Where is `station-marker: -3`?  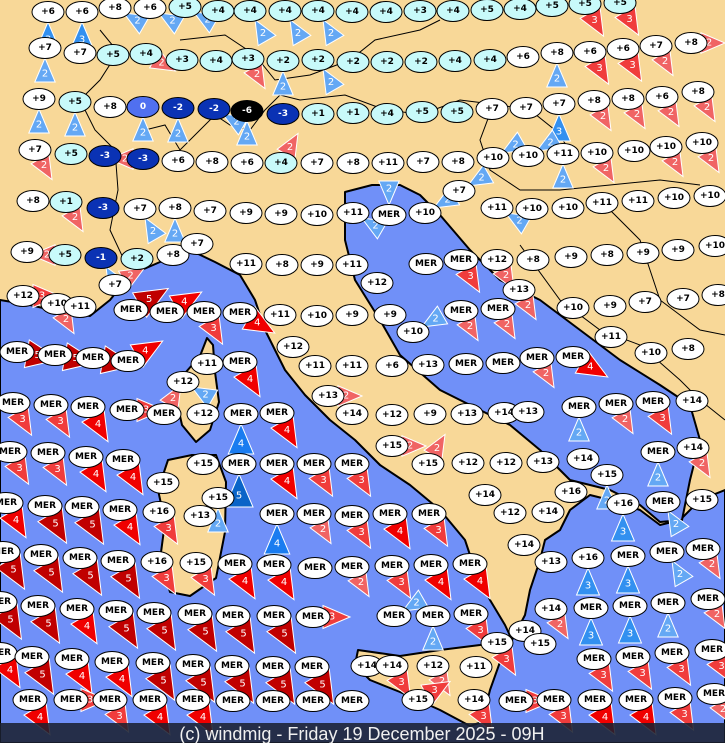
station-marker: -3 is located at coordinates (143, 159).